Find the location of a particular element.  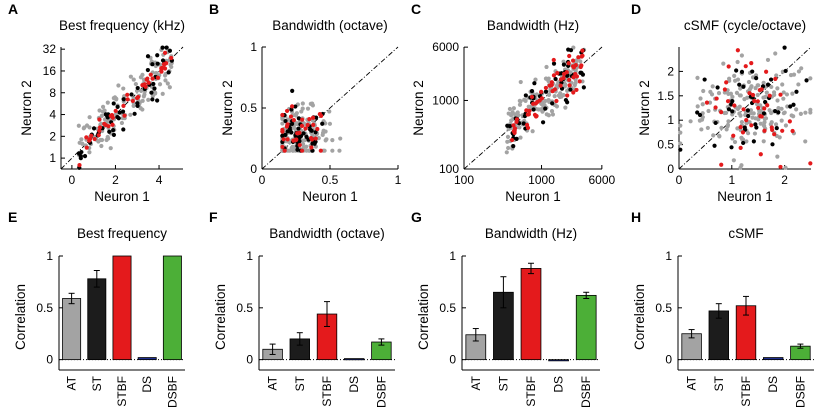

panel-label-f: F is located at coordinates (213, 217).